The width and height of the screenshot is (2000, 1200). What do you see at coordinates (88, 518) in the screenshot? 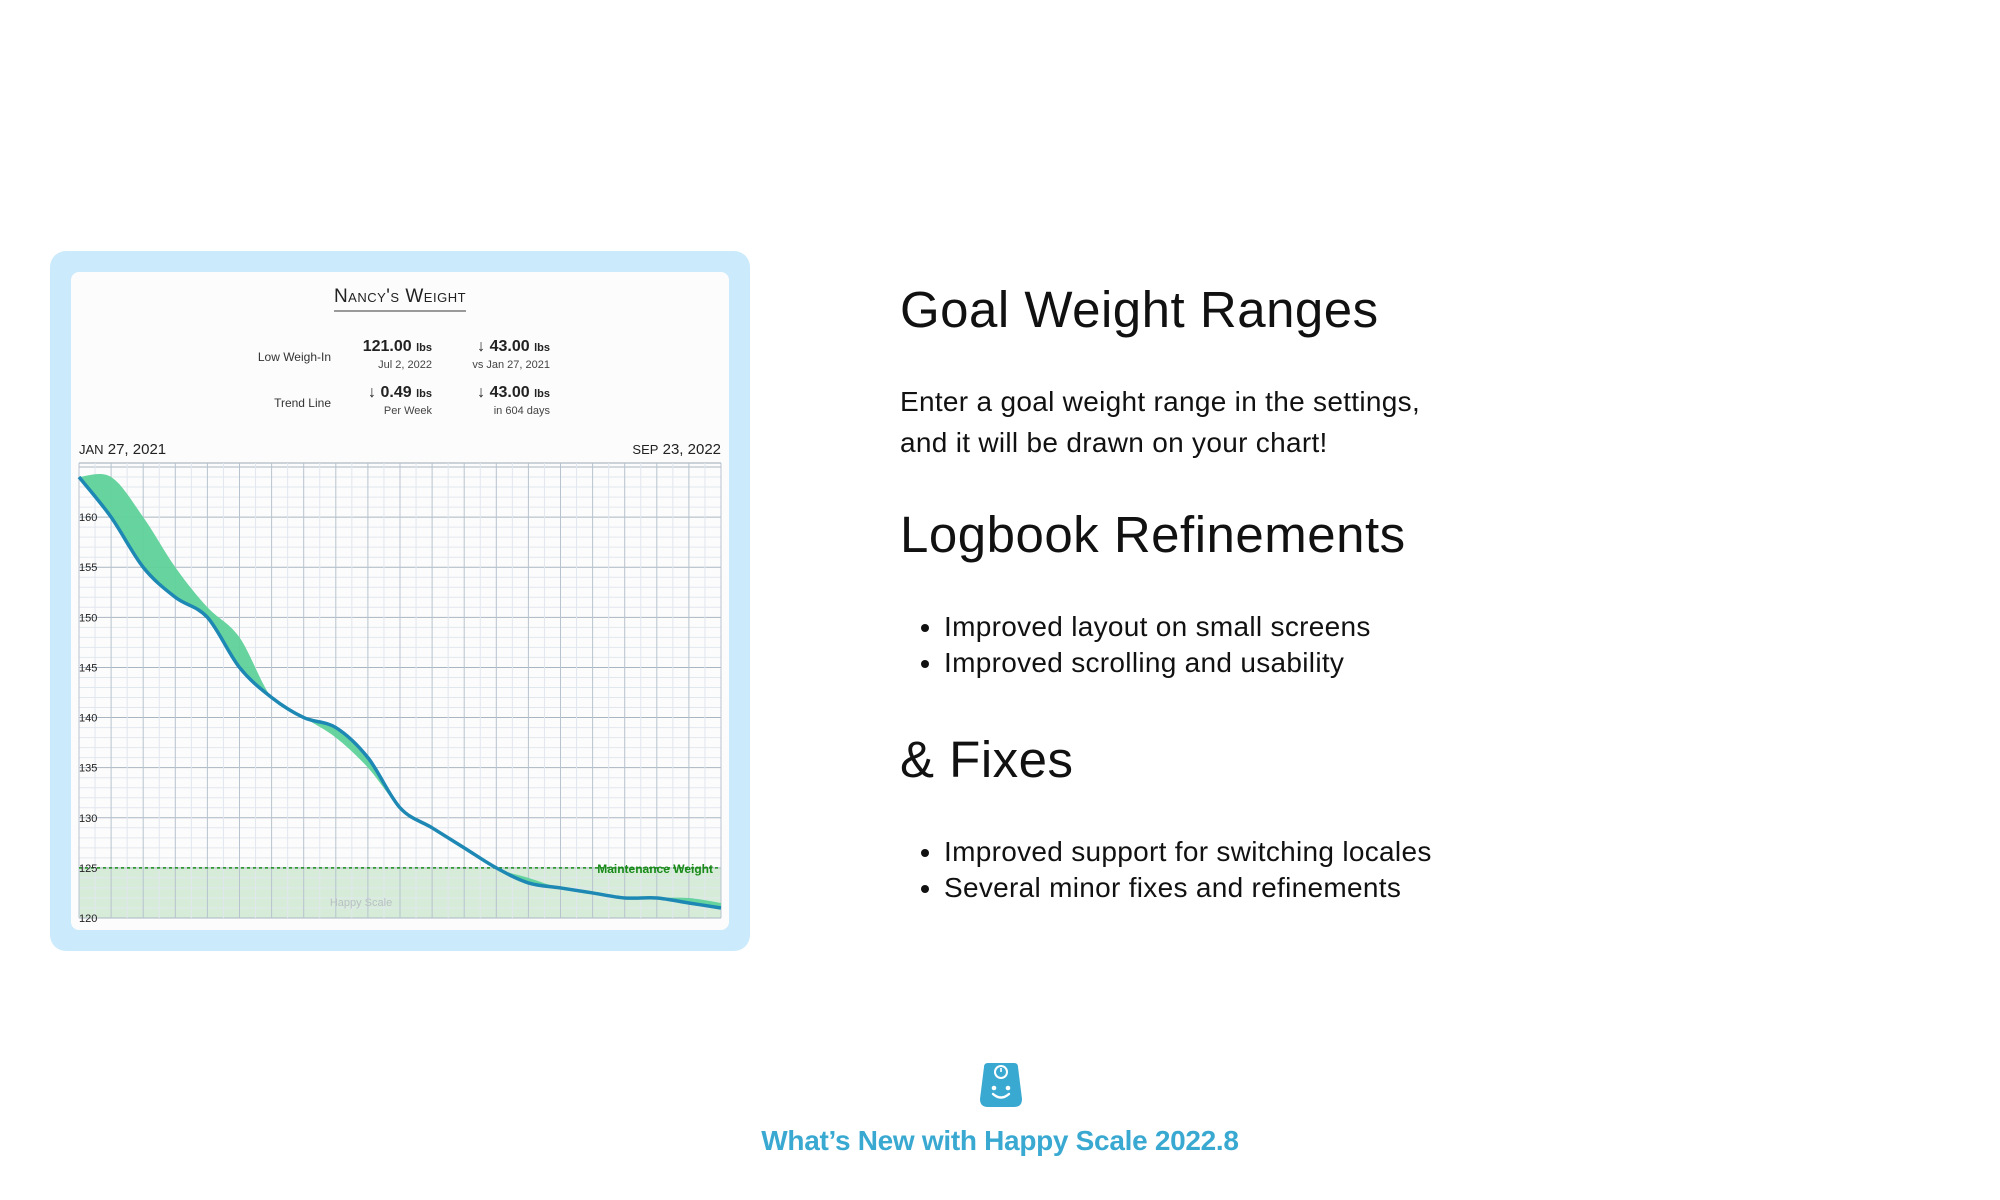
I see `y-tick-label: 160` at bounding box center [88, 518].